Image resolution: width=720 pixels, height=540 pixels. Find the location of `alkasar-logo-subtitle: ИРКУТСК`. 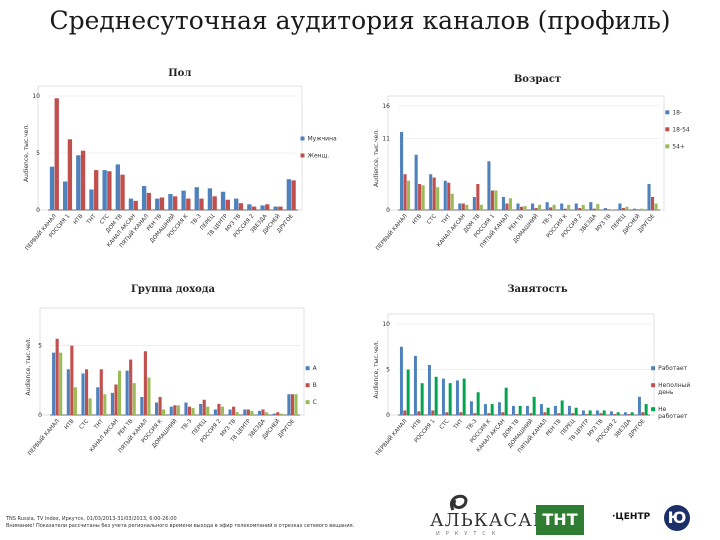

alkasar-logo-subtitle: ИРКУТСК is located at coordinates (469, 534).